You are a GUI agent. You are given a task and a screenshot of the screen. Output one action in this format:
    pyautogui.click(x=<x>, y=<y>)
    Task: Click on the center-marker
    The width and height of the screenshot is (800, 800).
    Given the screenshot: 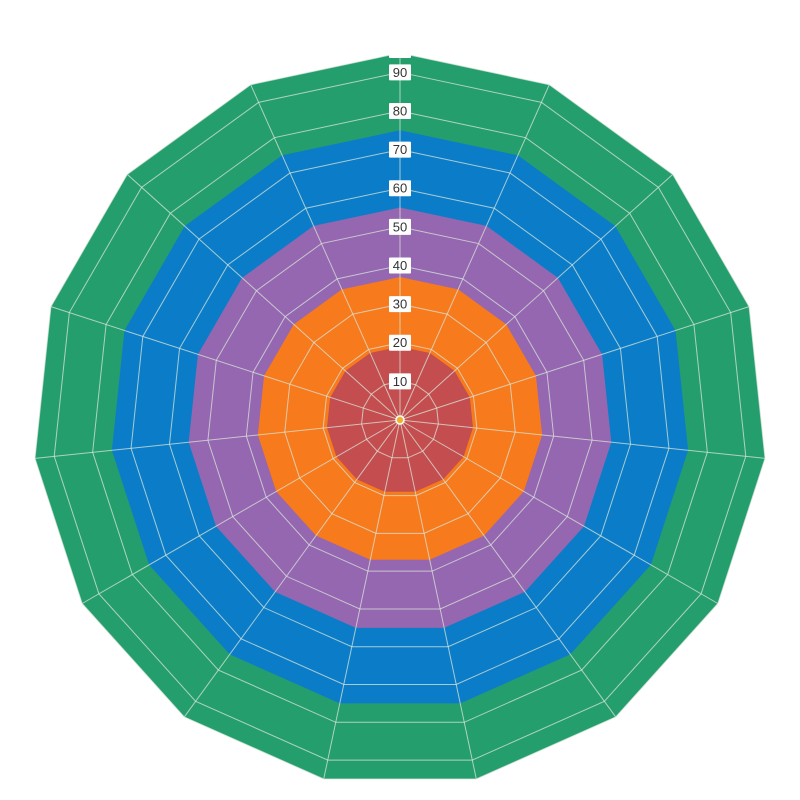 What is the action you would take?
    pyautogui.click(x=400, y=420)
    